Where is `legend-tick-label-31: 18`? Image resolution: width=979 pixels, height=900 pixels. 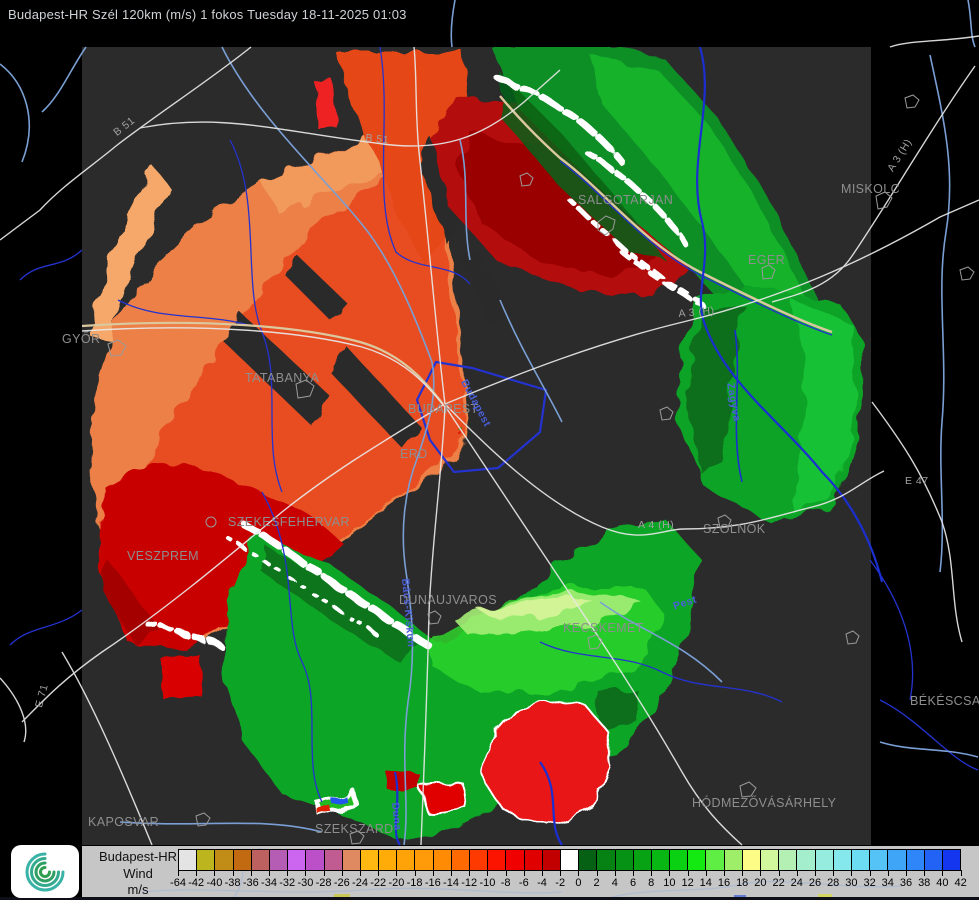
legend-tick-label-31: 18 is located at coordinates (742, 883).